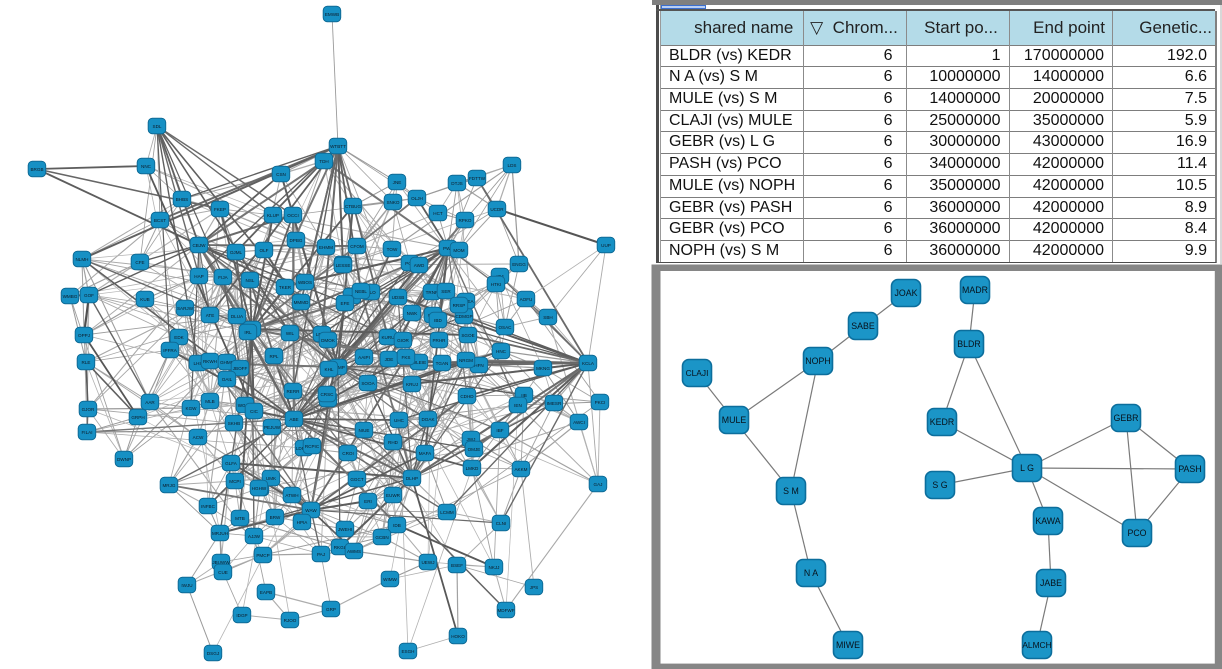 This screenshot has width=1222, height=669. I want to click on svg-text: MIWE, so click(848, 645).